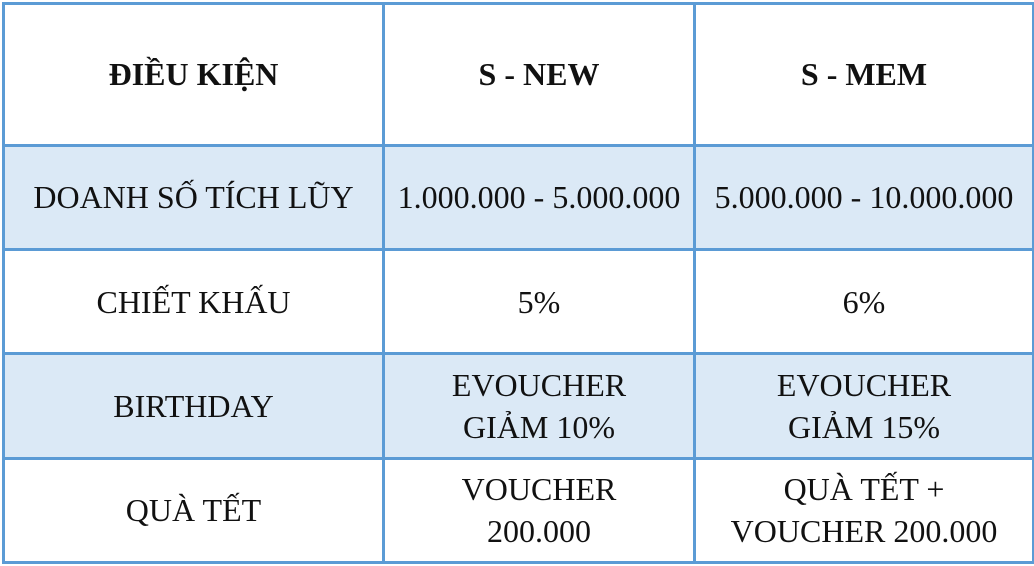 This screenshot has width=1034, height=566. What do you see at coordinates (539, 510) in the screenshot?
I see `cell-tier-s-new: VOUCHER 200.000` at bounding box center [539, 510].